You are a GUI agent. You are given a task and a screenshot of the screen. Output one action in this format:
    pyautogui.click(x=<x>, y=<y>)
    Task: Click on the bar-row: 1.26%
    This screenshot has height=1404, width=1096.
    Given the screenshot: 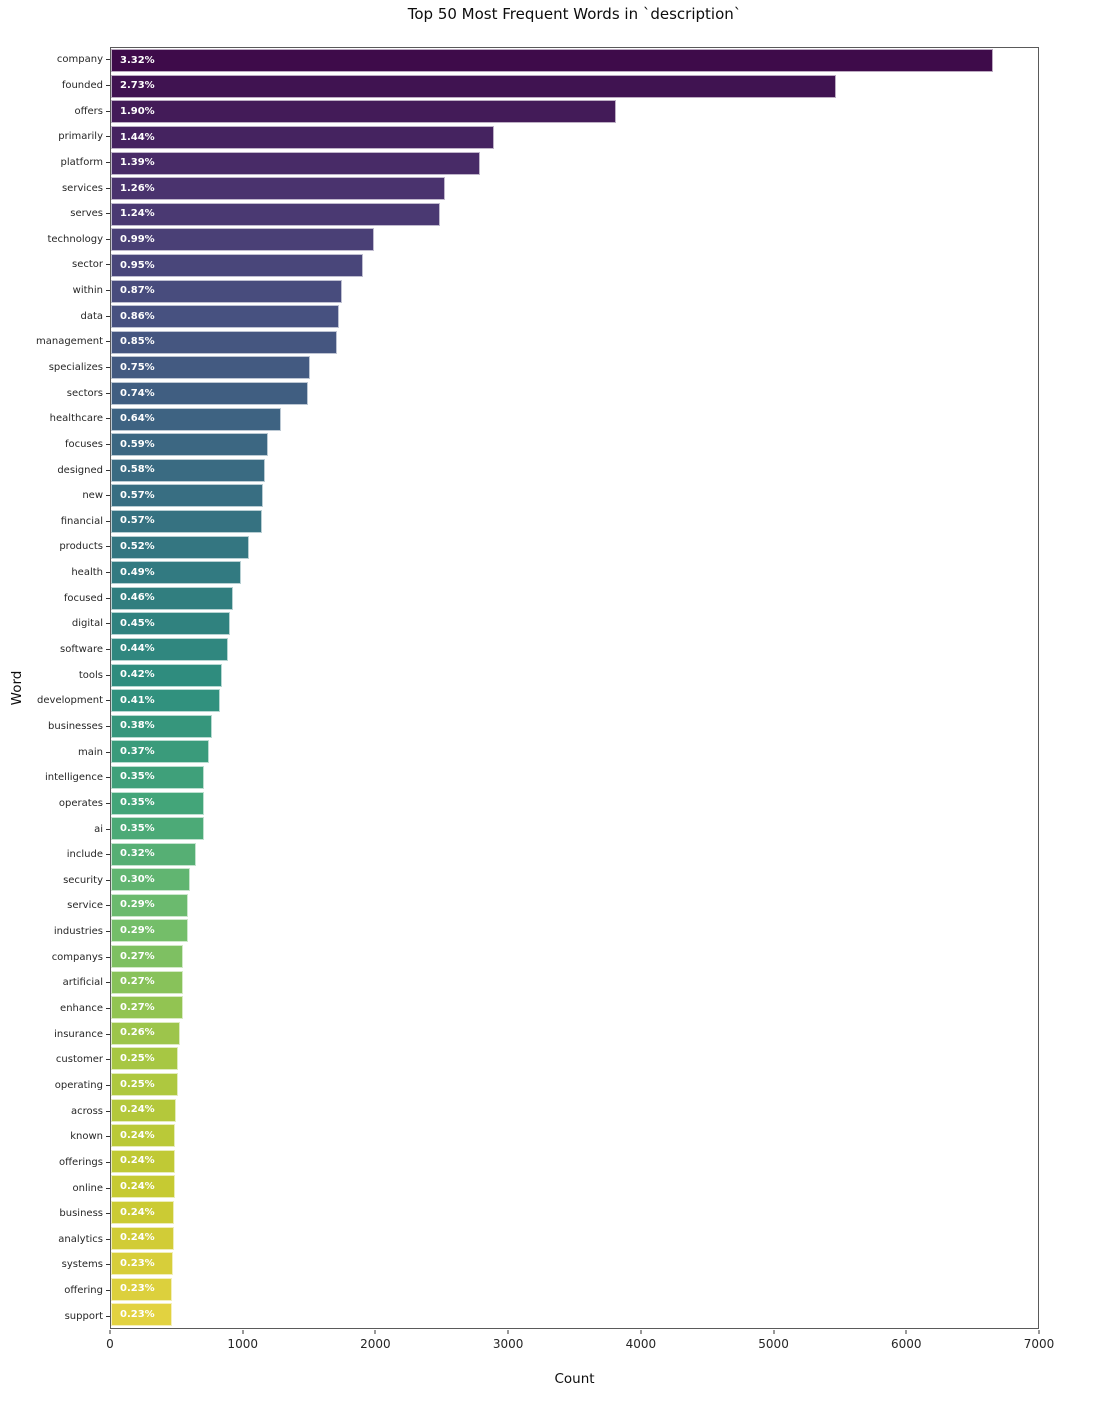 What is the action you would take?
    pyautogui.click(x=574, y=189)
    